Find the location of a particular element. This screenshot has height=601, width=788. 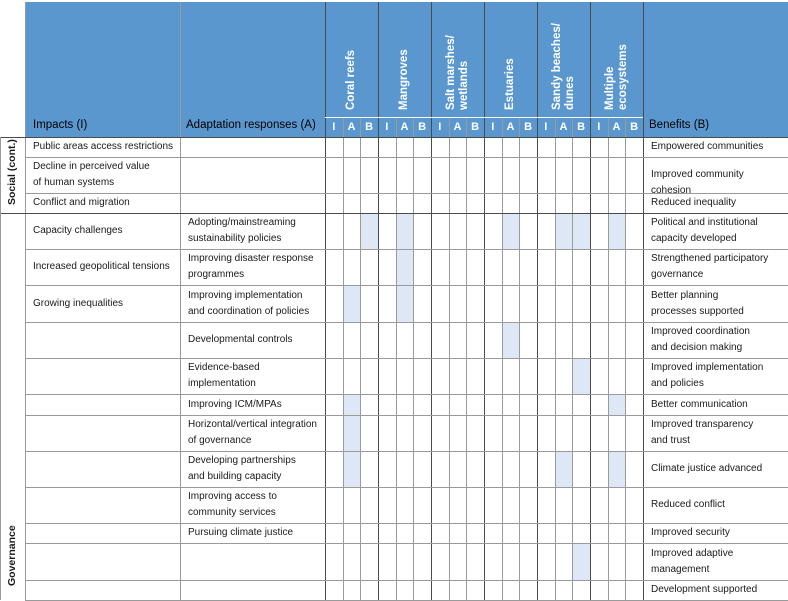

benefit-cell: Better communication is located at coordinates (699, 404).